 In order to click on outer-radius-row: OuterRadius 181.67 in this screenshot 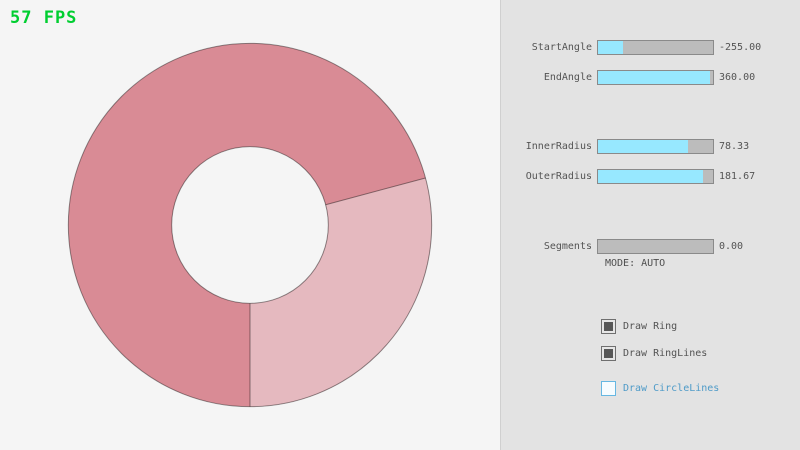, I will do `click(650, 176)`.